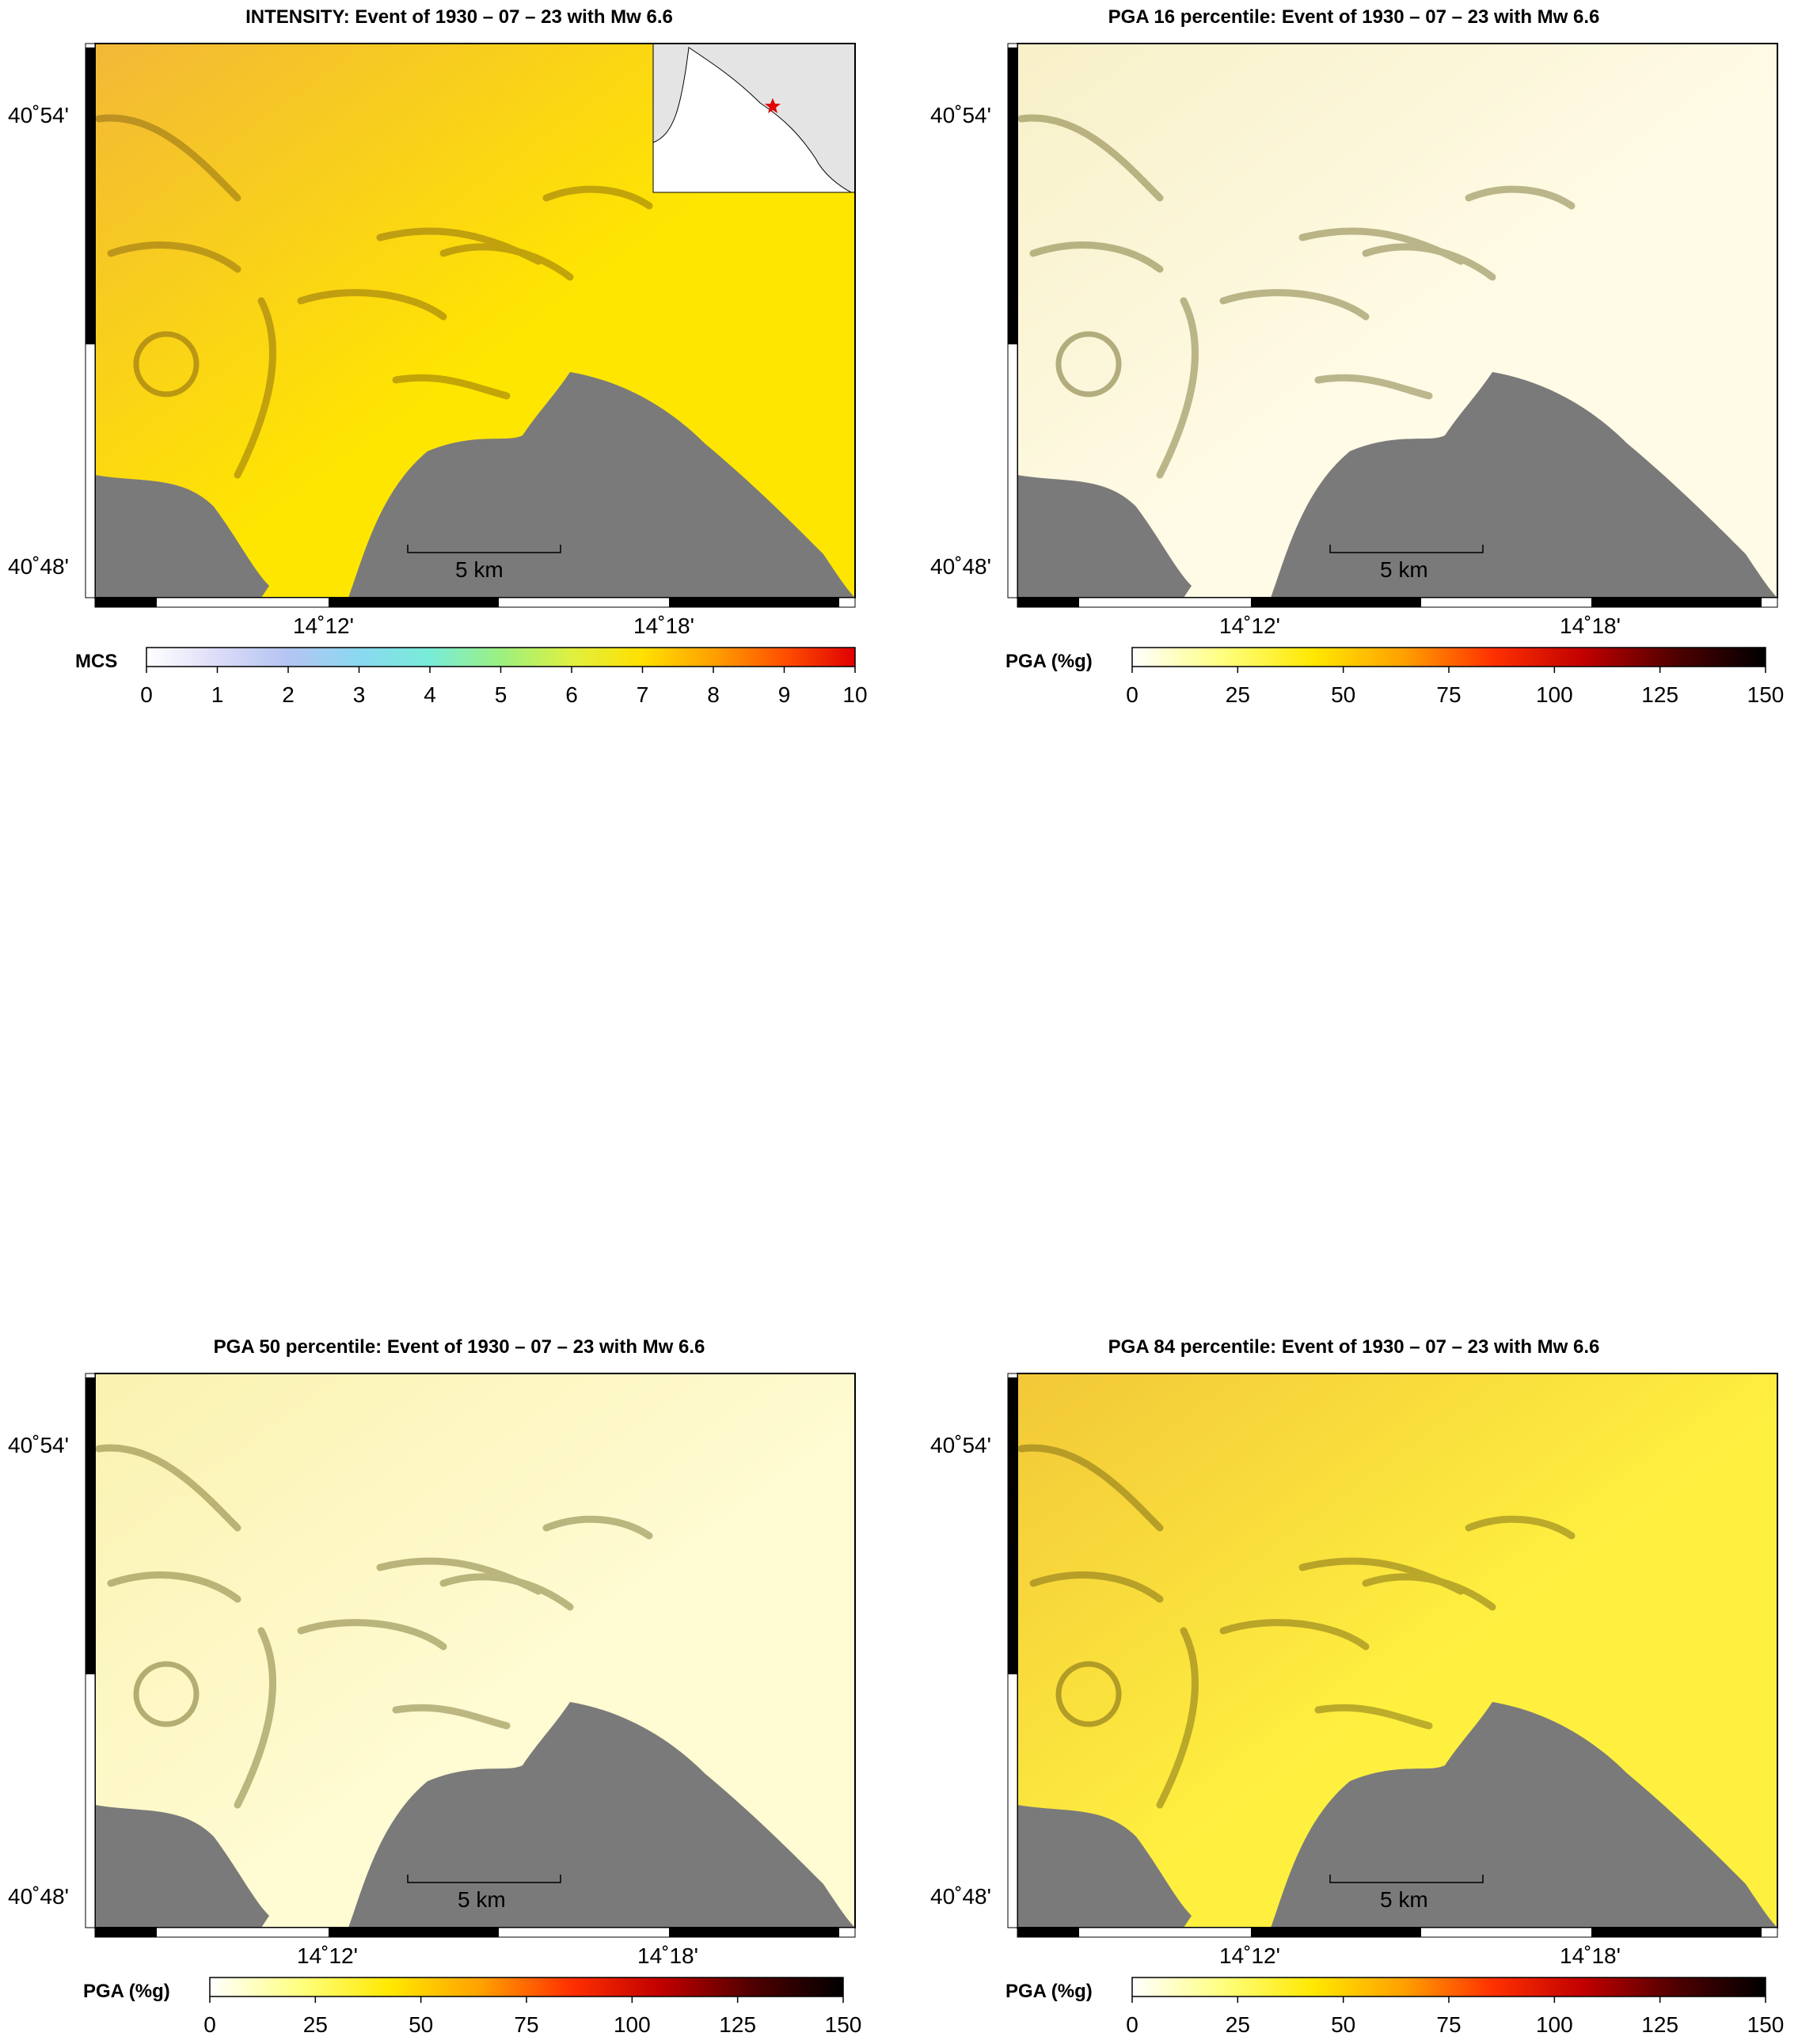 The width and height of the screenshot is (1798, 2044). Describe the element at coordinates (855, 694) in the screenshot. I see `colorbar-tick-label: 10` at that location.